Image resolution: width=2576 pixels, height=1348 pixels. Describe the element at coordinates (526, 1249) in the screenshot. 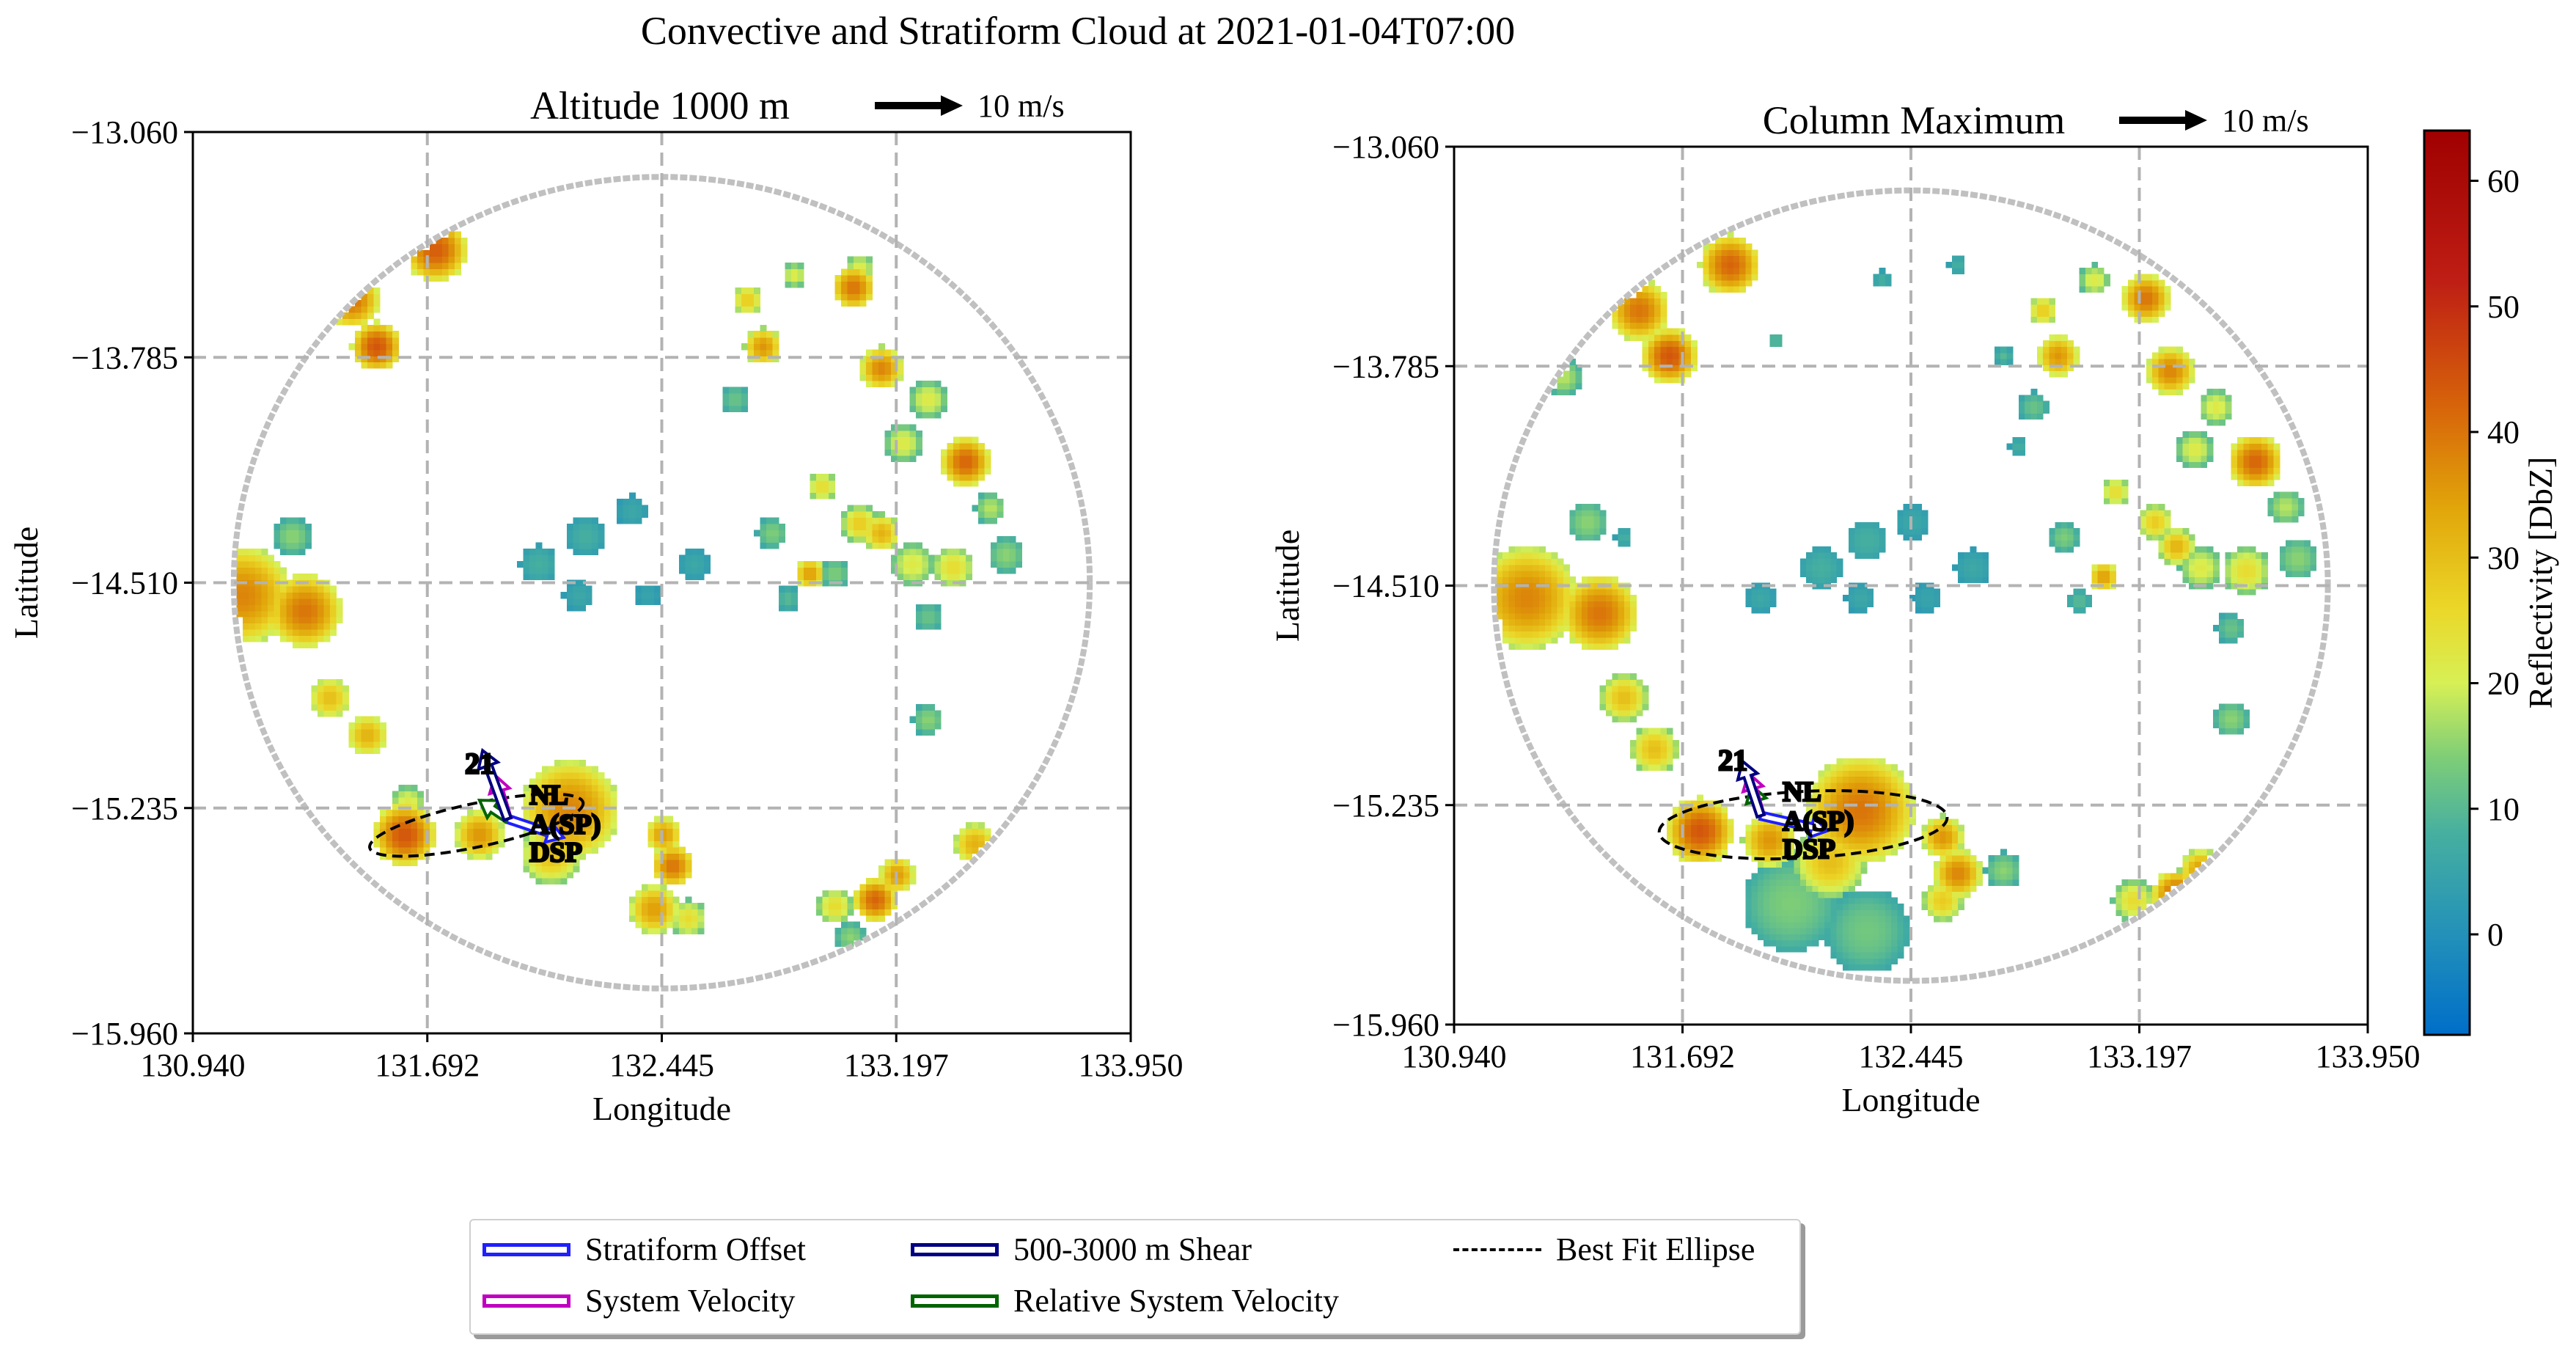

I see `stratiform-offset-swatch` at that location.